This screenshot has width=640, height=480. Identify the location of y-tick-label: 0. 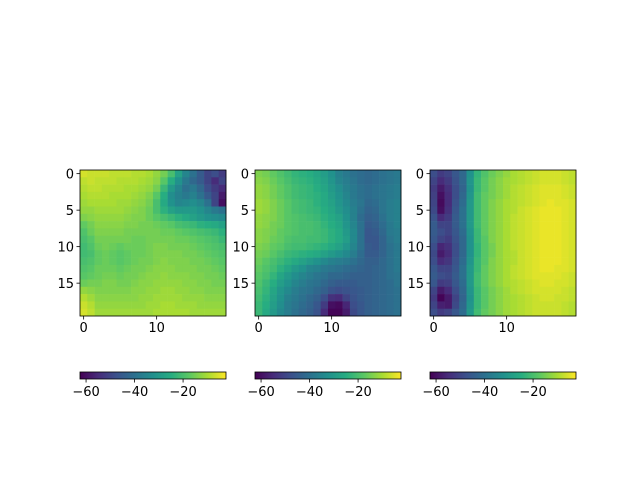
(245, 175).